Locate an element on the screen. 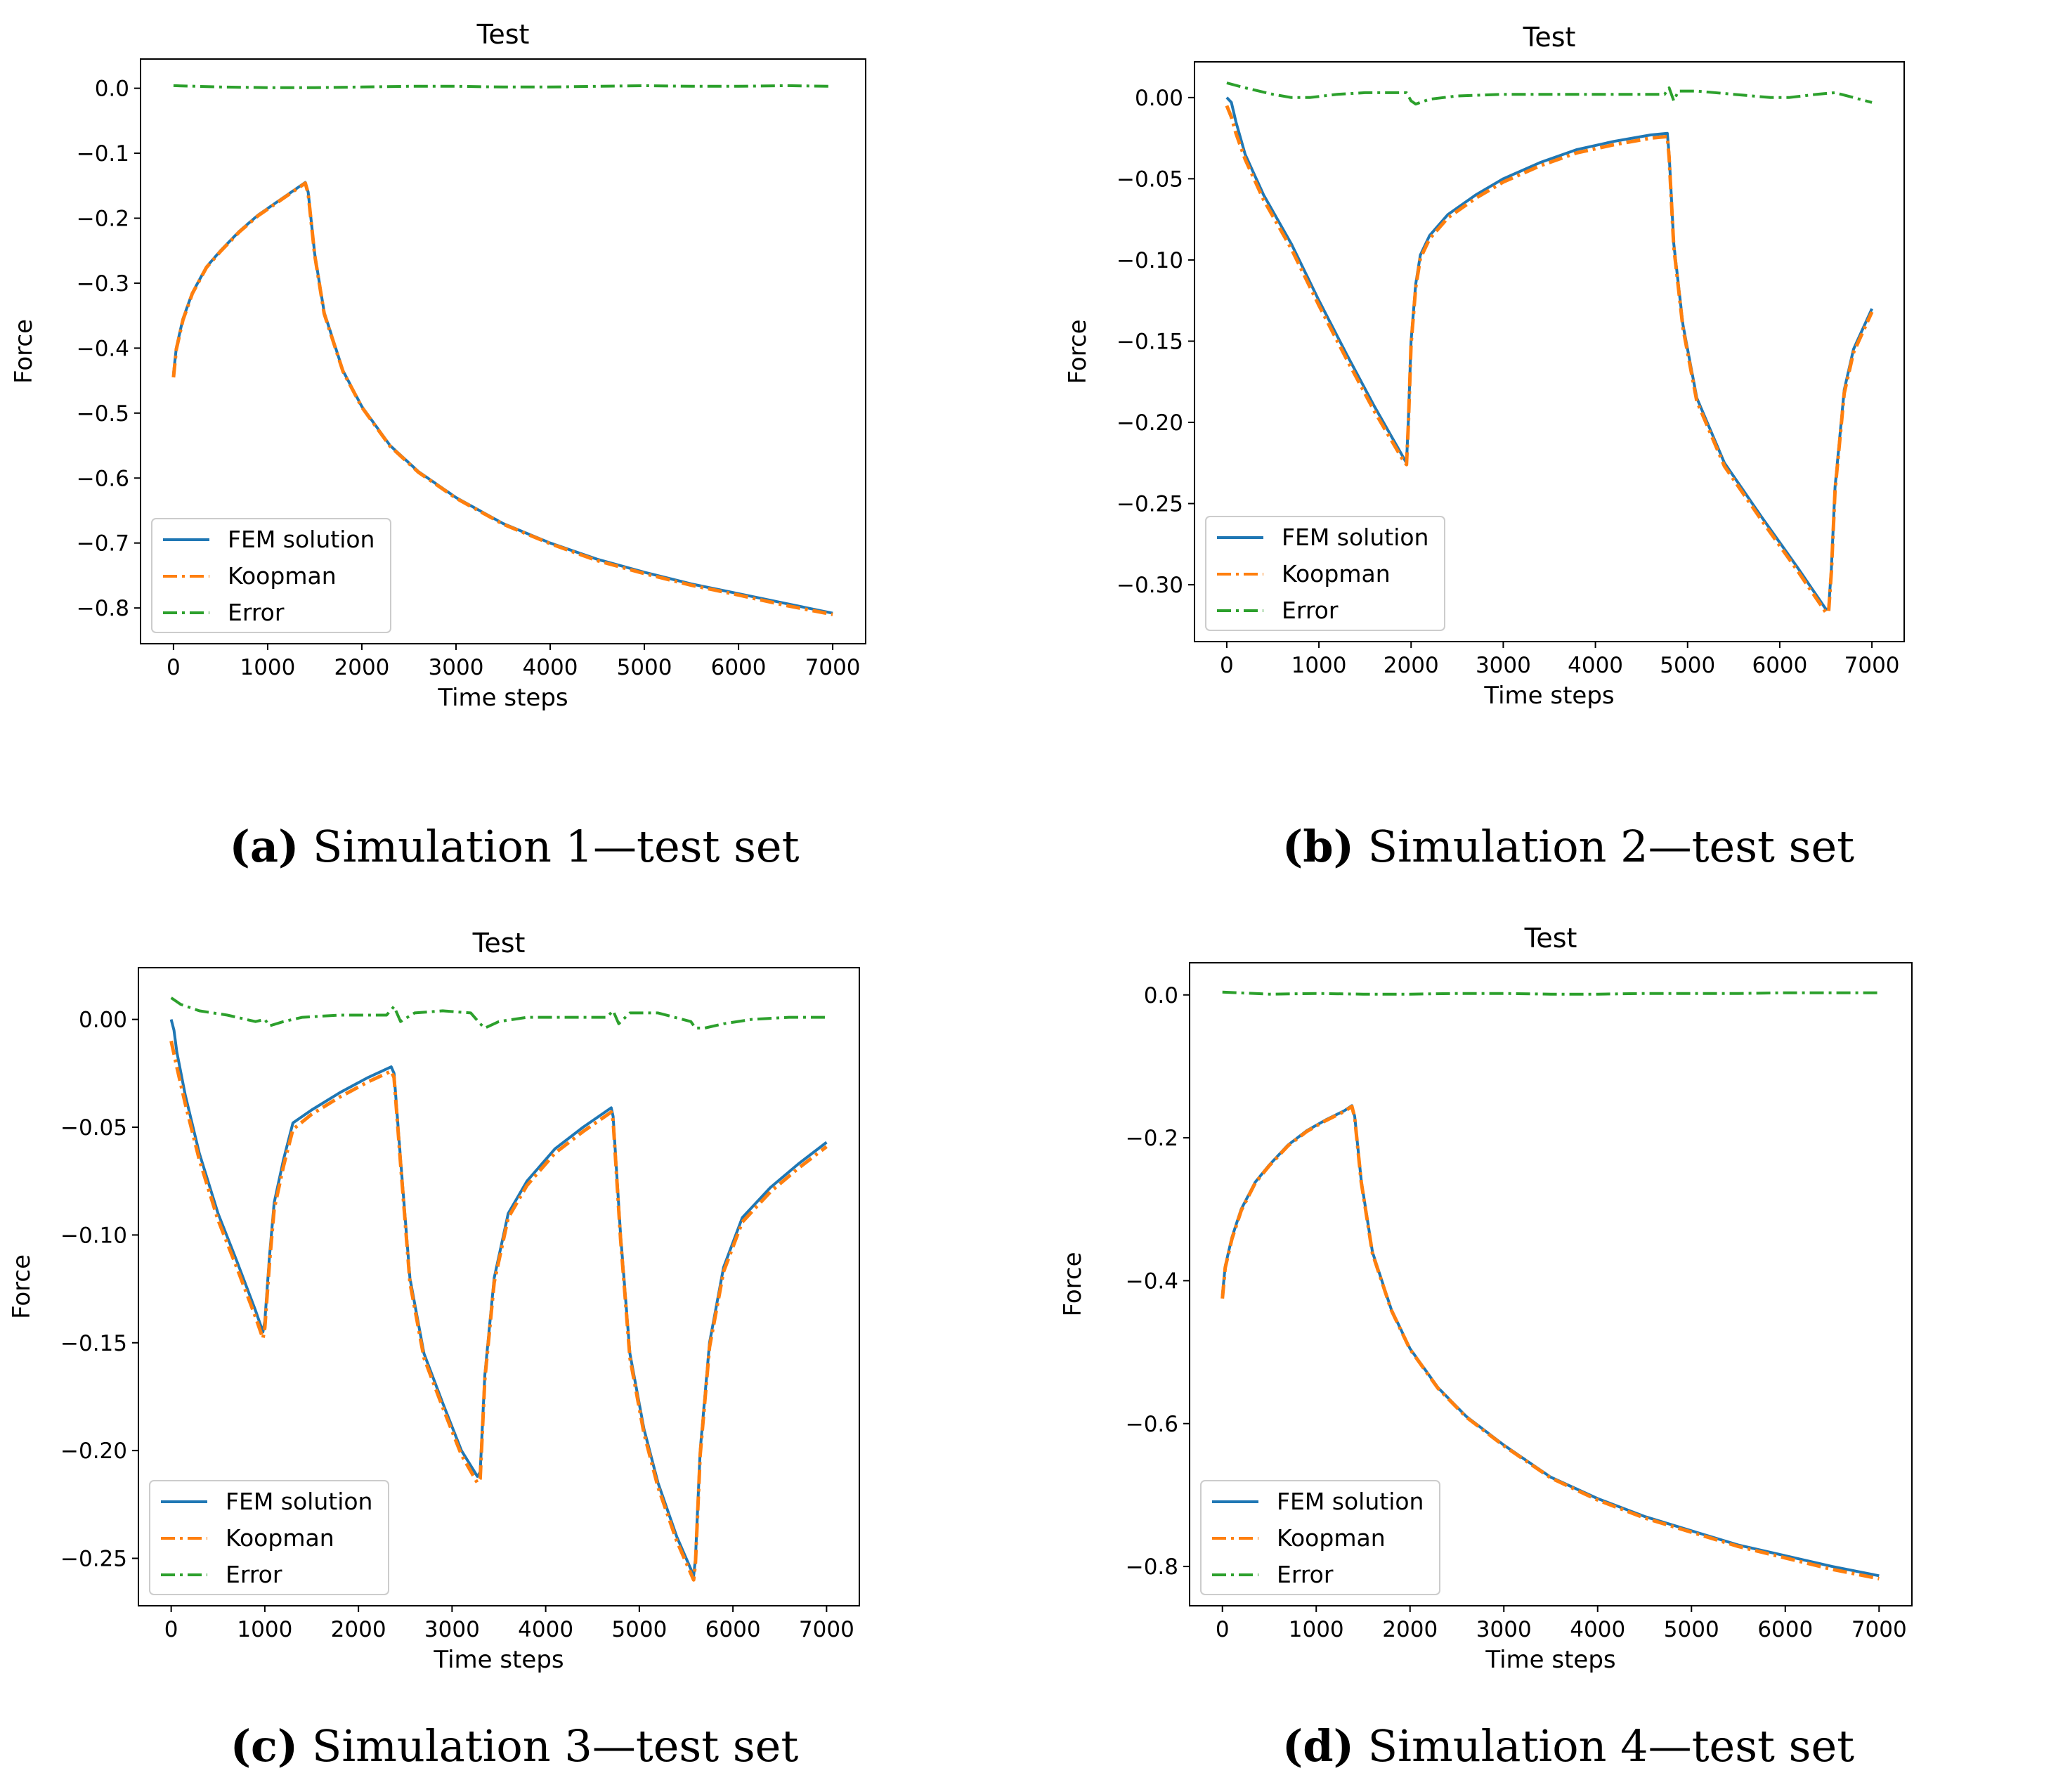  y-tick-label: −0.7 is located at coordinates (103, 544).